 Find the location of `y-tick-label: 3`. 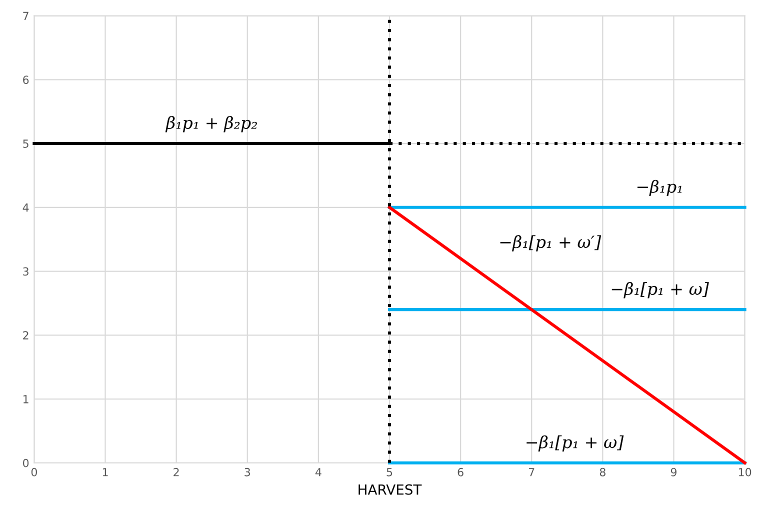

y-tick-label: 3 is located at coordinates (25, 271).